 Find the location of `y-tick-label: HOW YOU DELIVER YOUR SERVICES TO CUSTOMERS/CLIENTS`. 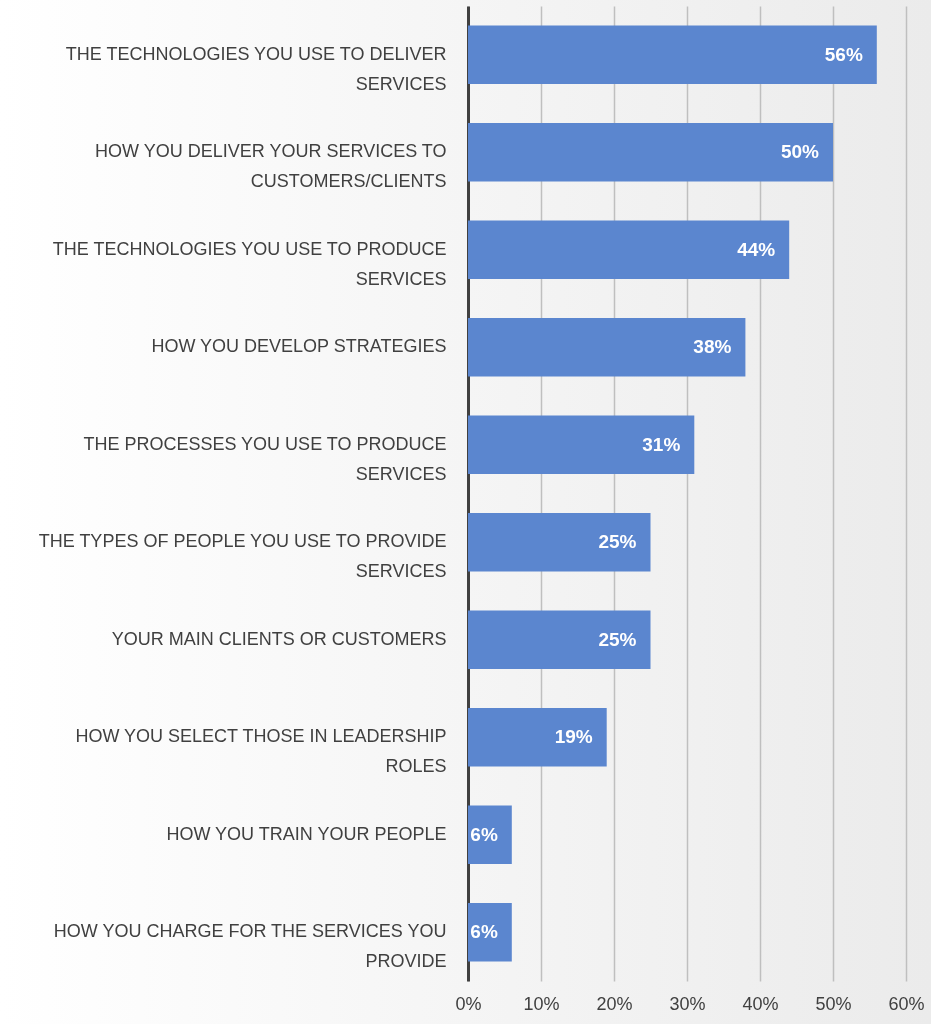

y-tick-label: HOW YOU DELIVER YOUR SERVICES TO CUSTOMERS/CLIENTS is located at coordinates (271, 166).